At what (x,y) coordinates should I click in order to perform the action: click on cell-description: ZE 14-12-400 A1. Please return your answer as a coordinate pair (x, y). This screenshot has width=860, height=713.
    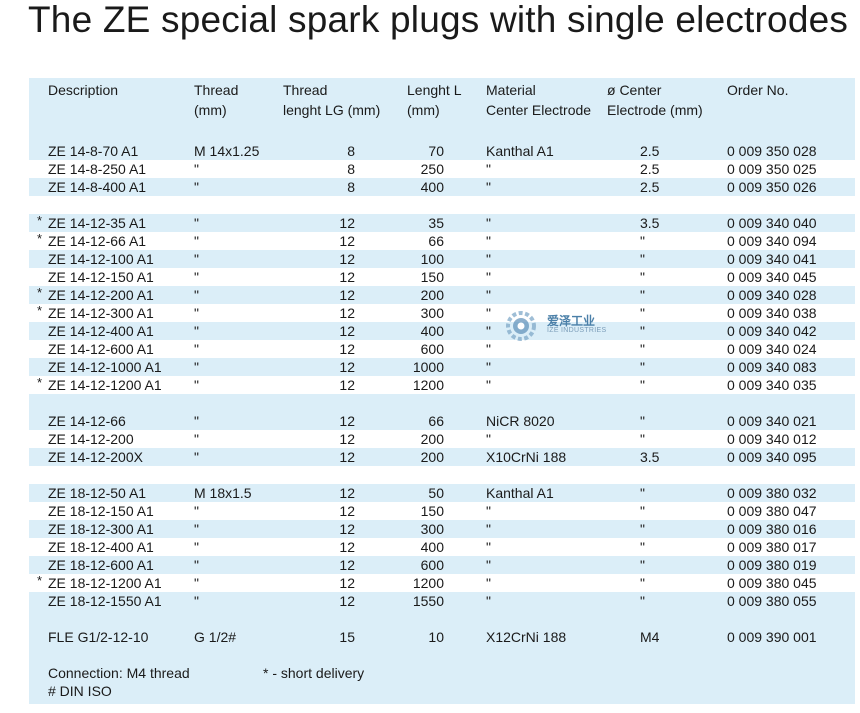
    Looking at the image, I should click on (101, 331).